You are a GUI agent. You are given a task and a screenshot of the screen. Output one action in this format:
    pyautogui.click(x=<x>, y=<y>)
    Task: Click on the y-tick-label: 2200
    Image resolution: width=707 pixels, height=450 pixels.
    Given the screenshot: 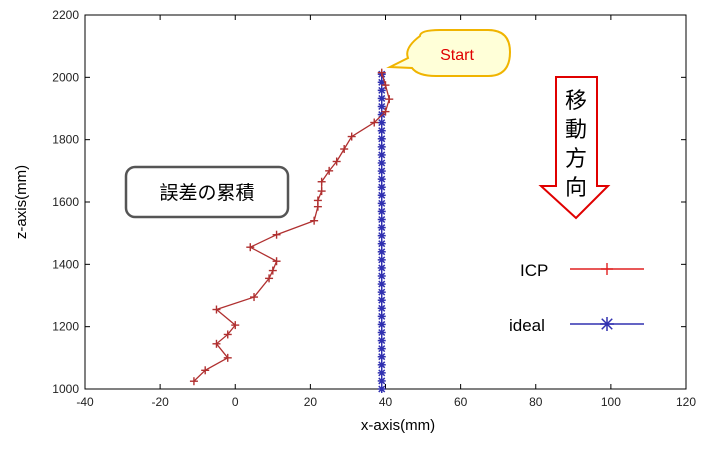 What is the action you would take?
    pyautogui.click(x=65, y=15)
    